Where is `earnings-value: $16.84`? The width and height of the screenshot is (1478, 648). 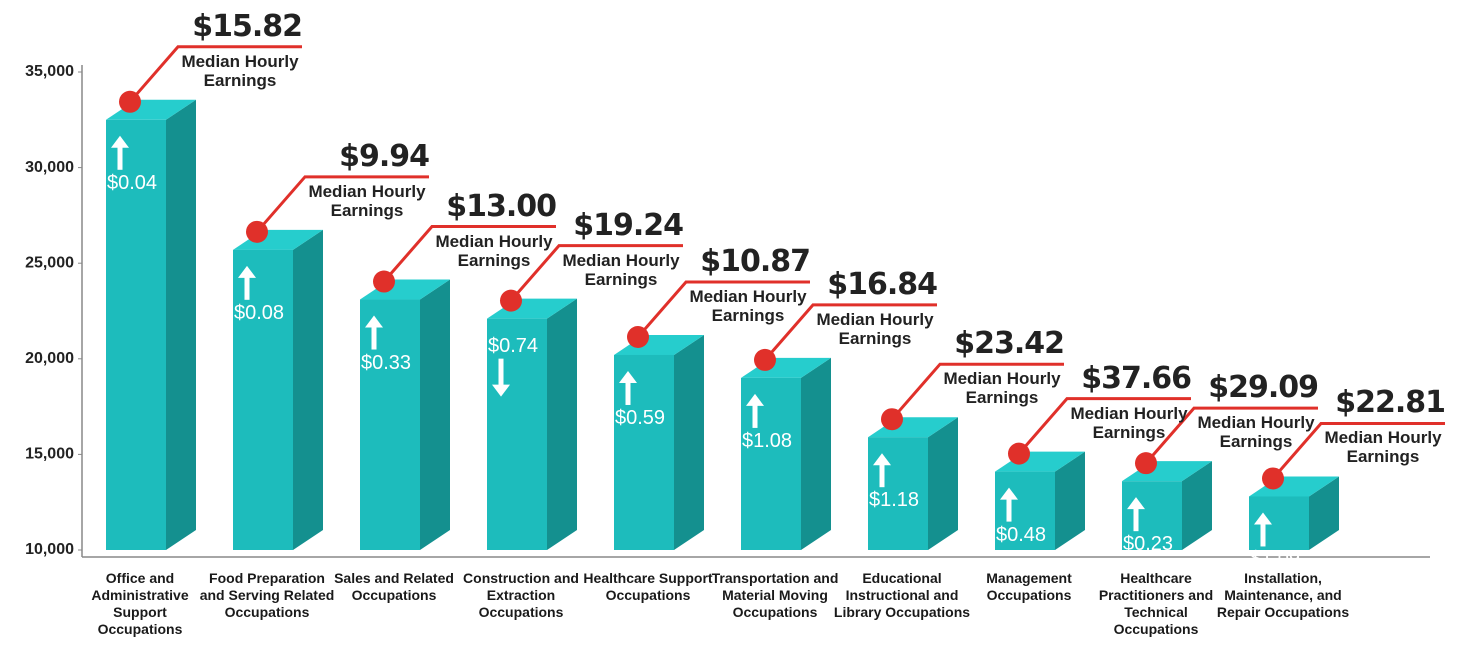 earnings-value: $16.84 is located at coordinates (882, 284).